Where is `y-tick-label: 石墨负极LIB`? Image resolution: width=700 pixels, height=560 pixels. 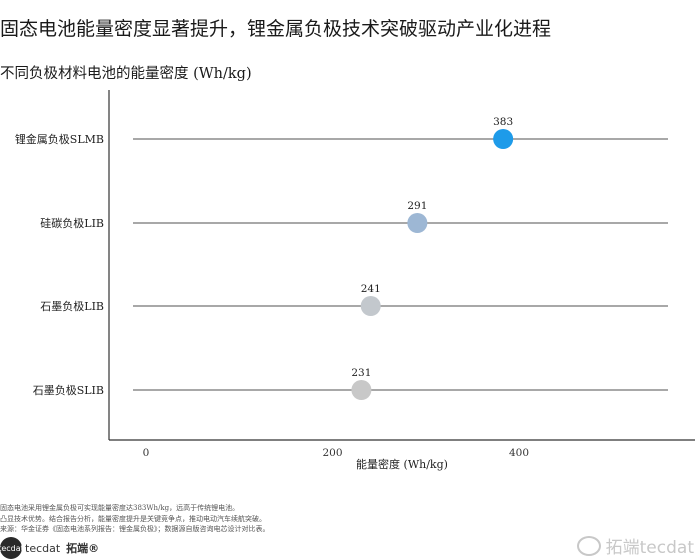 y-tick-label: 石墨负极LIB is located at coordinates (72, 306).